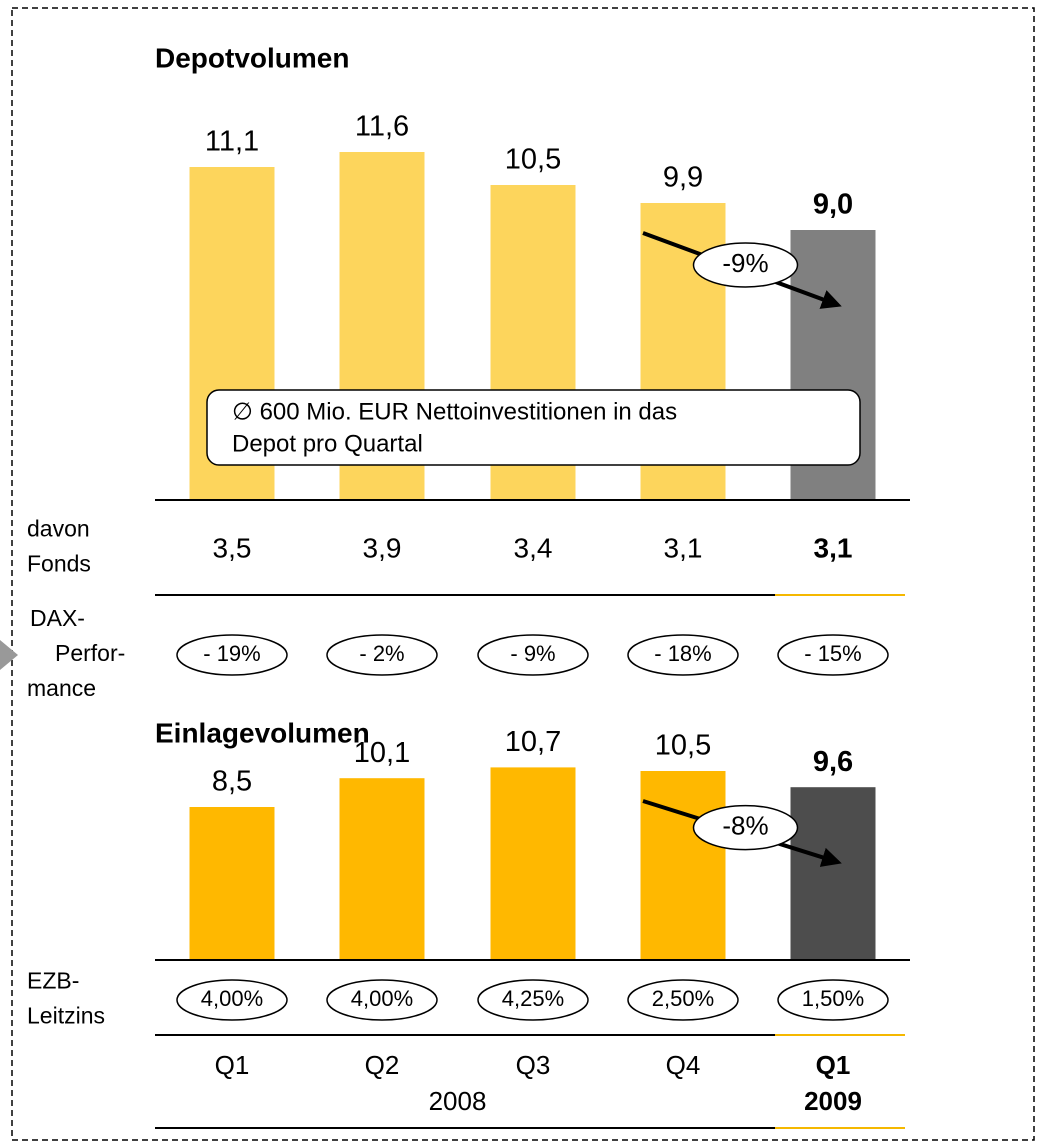 The width and height of the screenshot is (1045, 1146). What do you see at coordinates (252, 57) in the screenshot?
I see `chart-title: Depotvolumen` at bounding box center [252, 57].